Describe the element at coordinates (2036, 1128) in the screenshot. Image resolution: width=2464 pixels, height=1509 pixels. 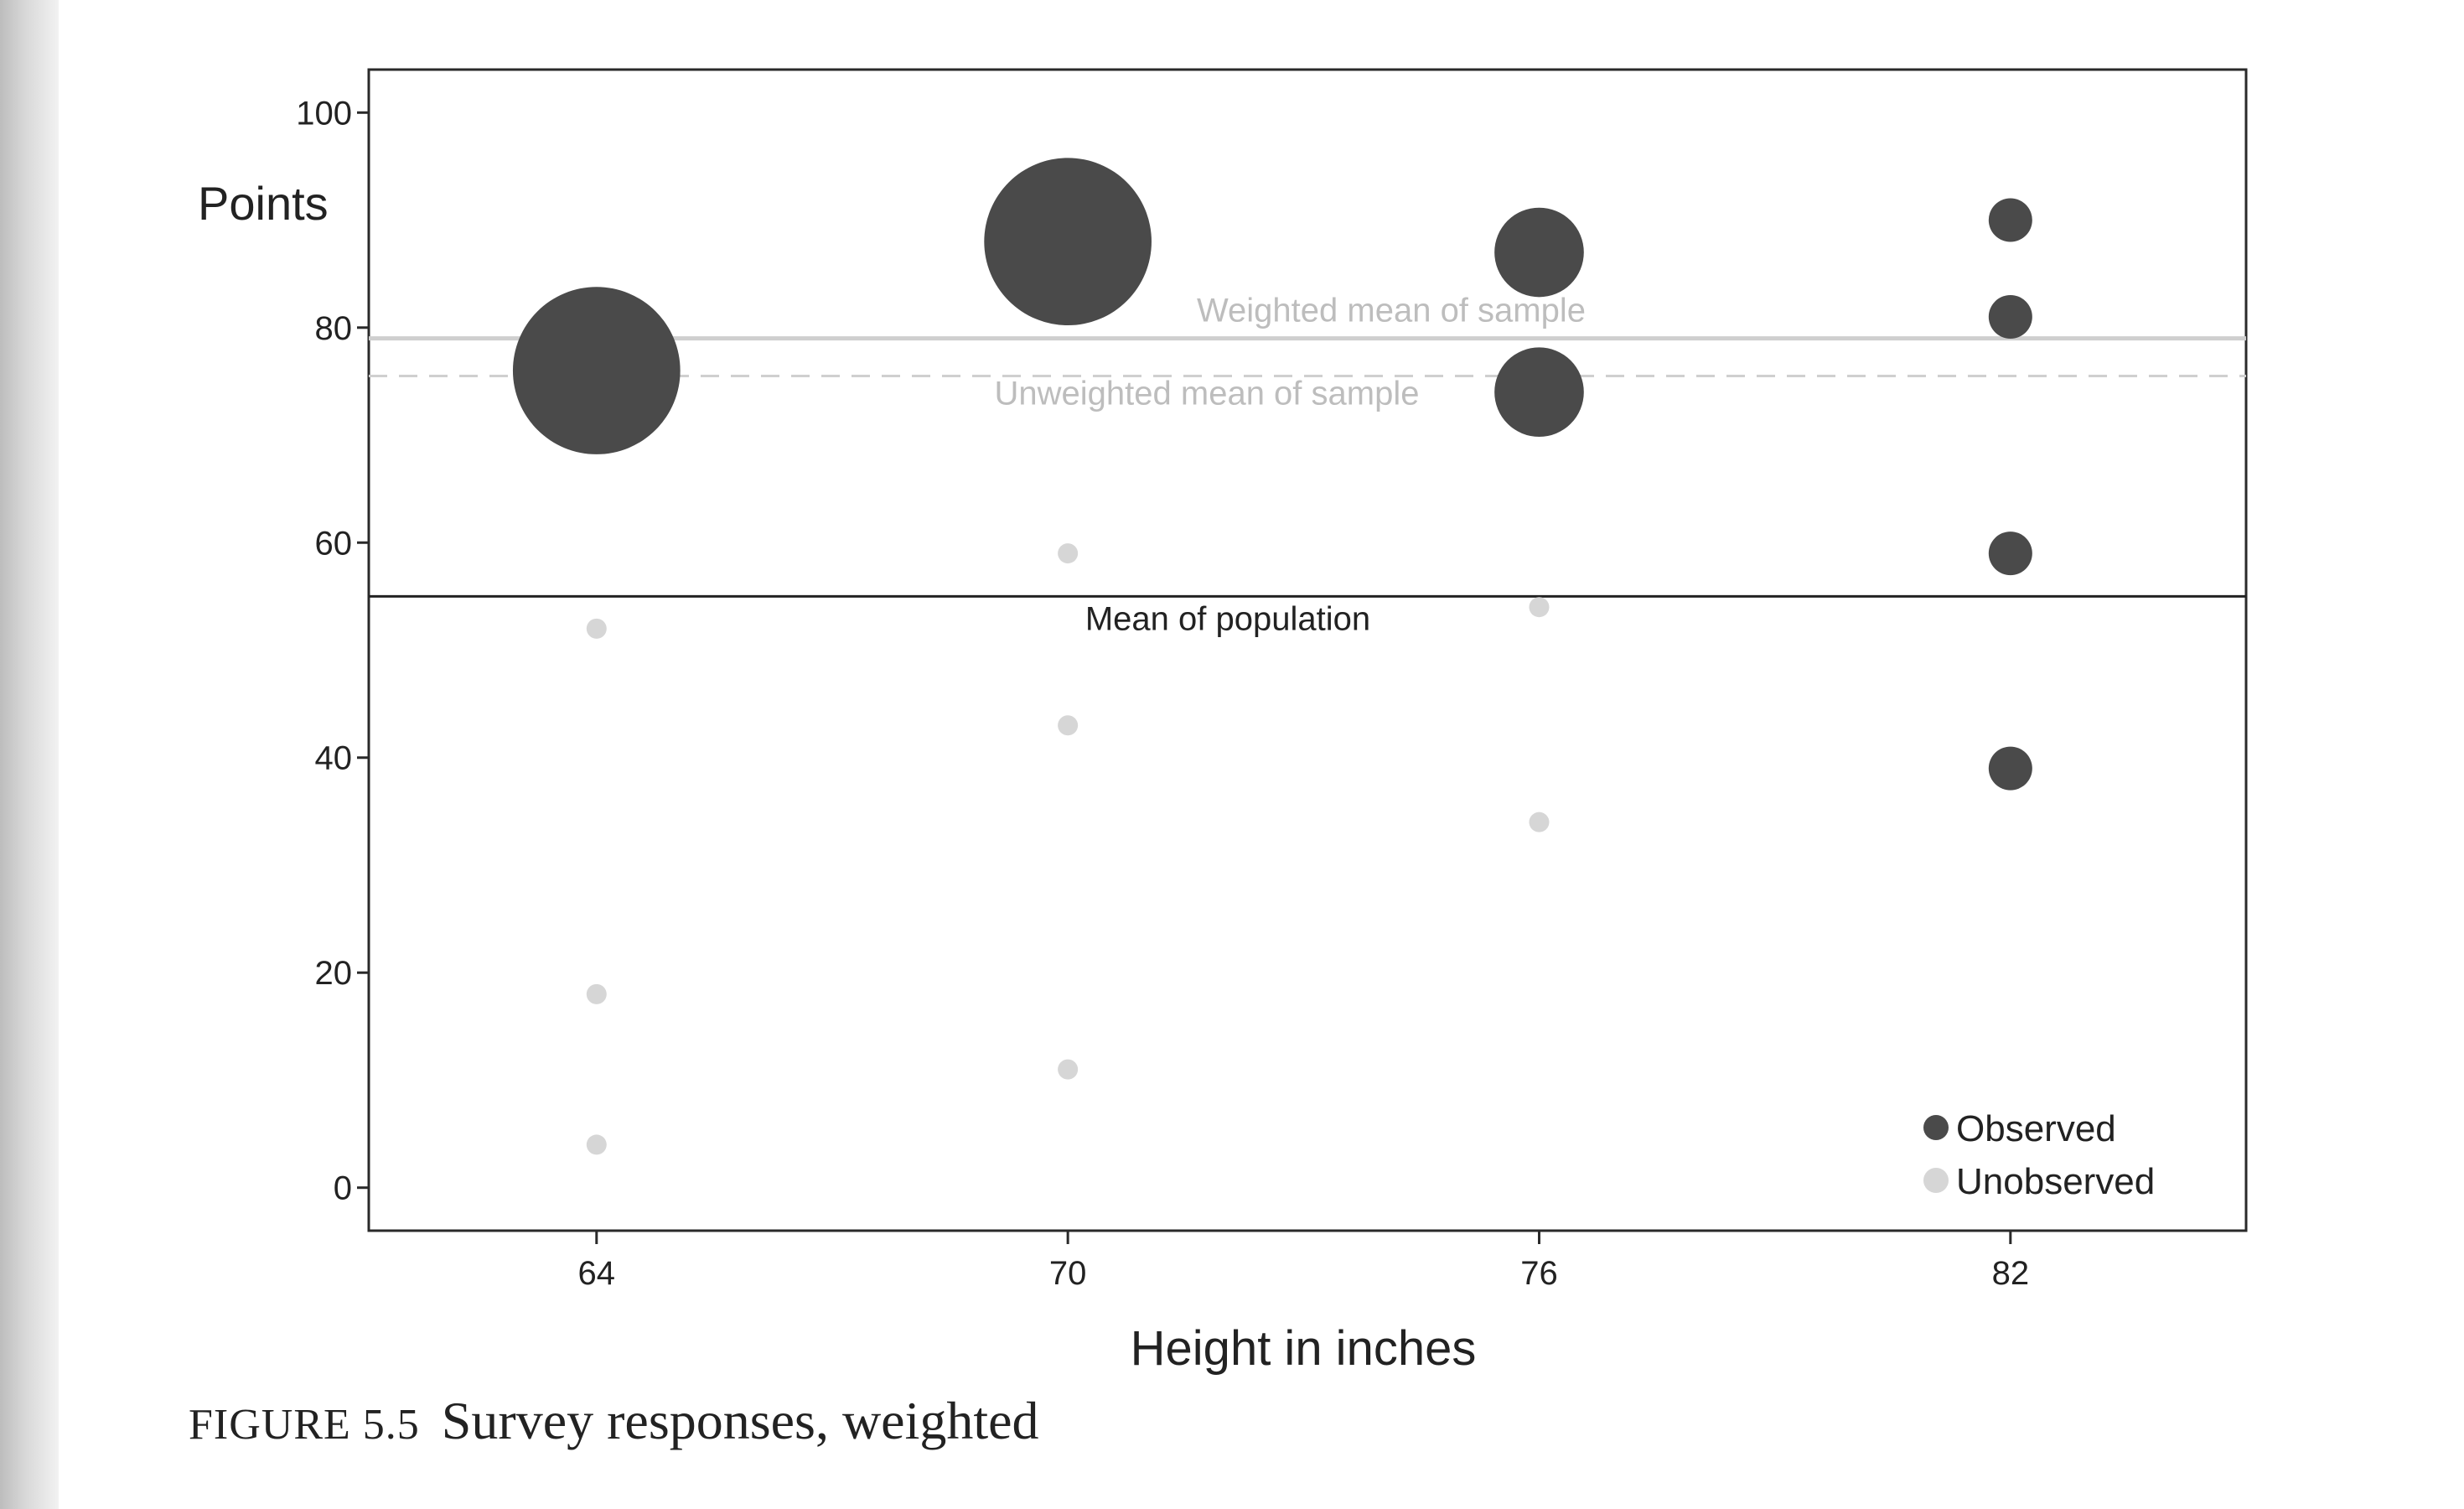
I see `legend-observed-label: Observed` at that location.